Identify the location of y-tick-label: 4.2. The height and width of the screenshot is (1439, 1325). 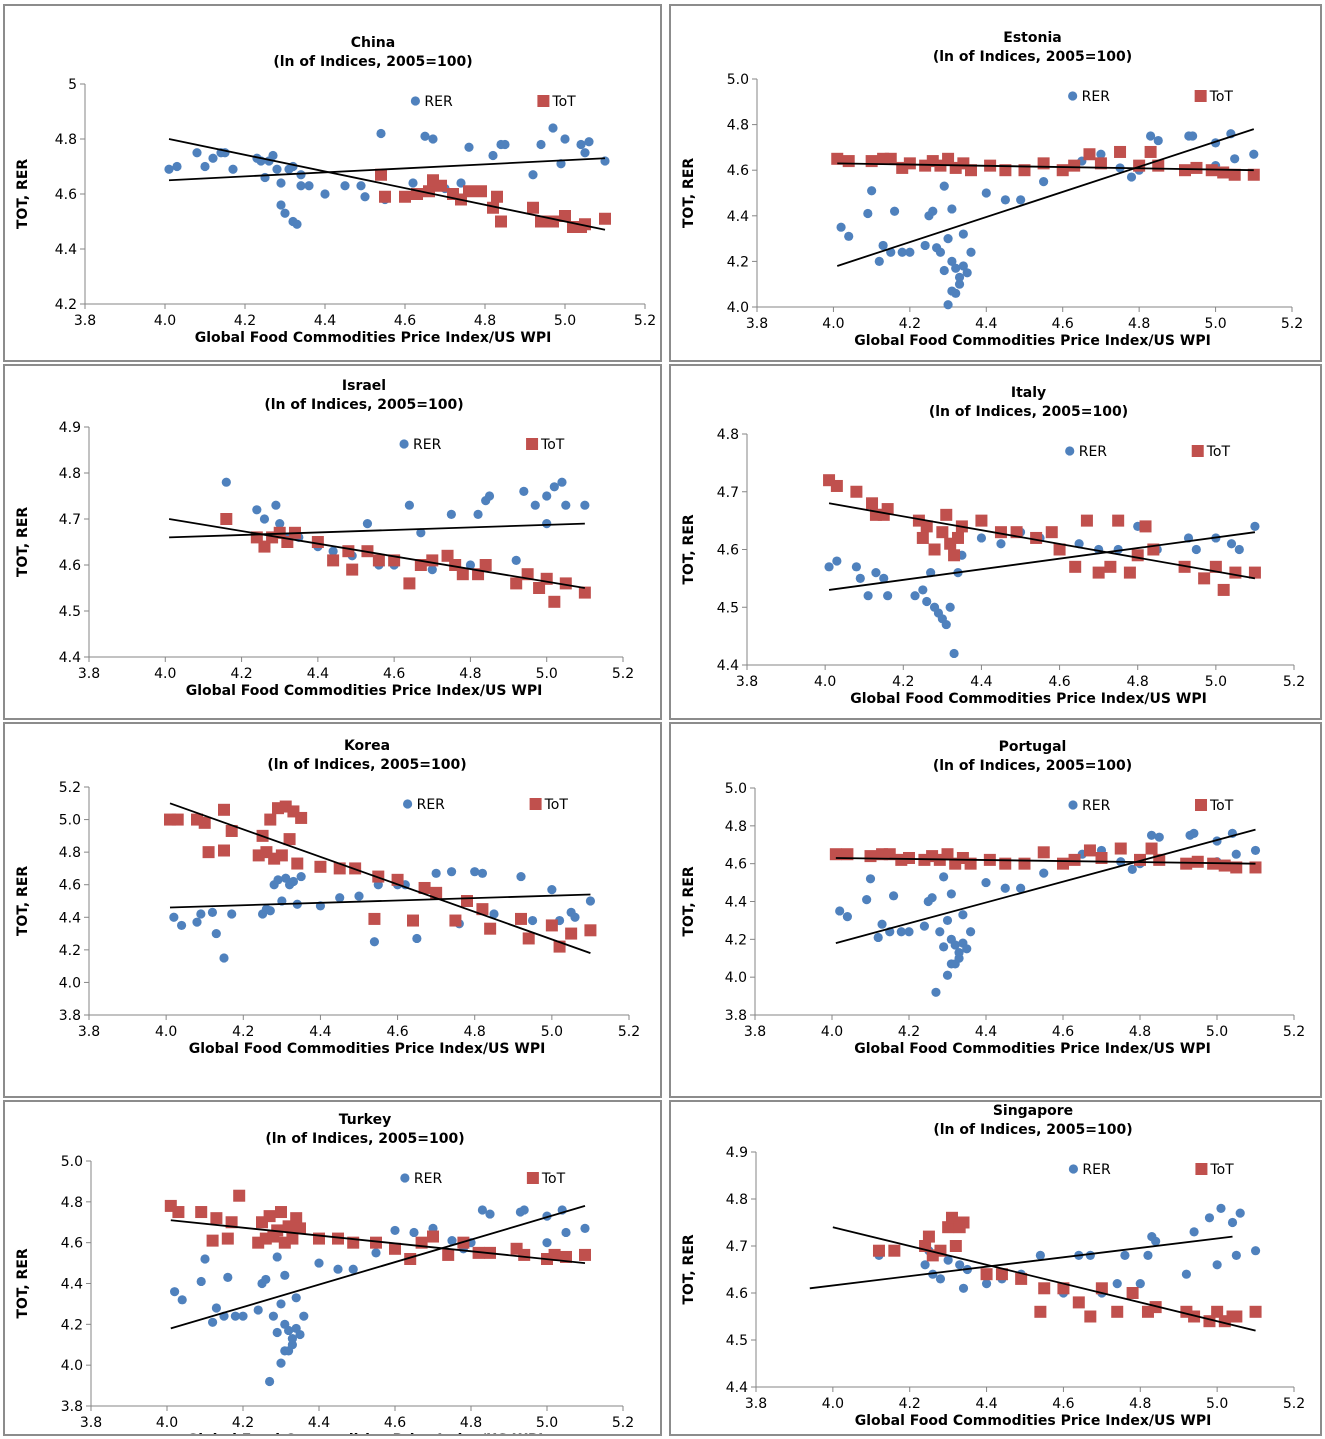
(738, 262).